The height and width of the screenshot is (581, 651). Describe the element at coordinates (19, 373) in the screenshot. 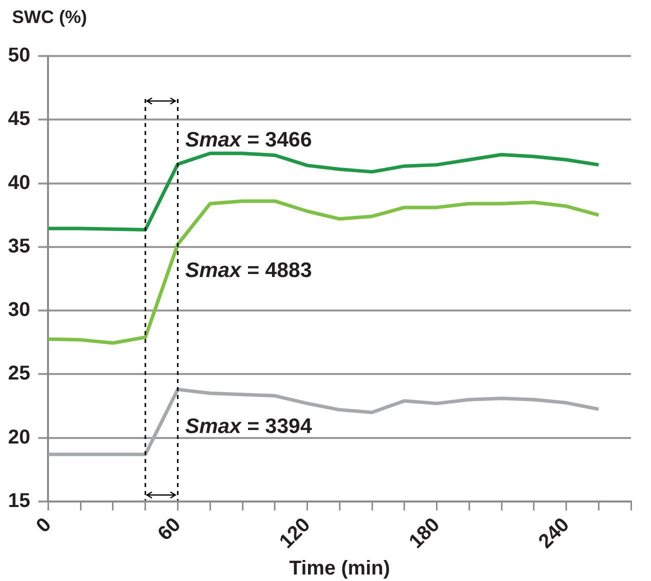

I see `y-tick-label: 25` at that location.